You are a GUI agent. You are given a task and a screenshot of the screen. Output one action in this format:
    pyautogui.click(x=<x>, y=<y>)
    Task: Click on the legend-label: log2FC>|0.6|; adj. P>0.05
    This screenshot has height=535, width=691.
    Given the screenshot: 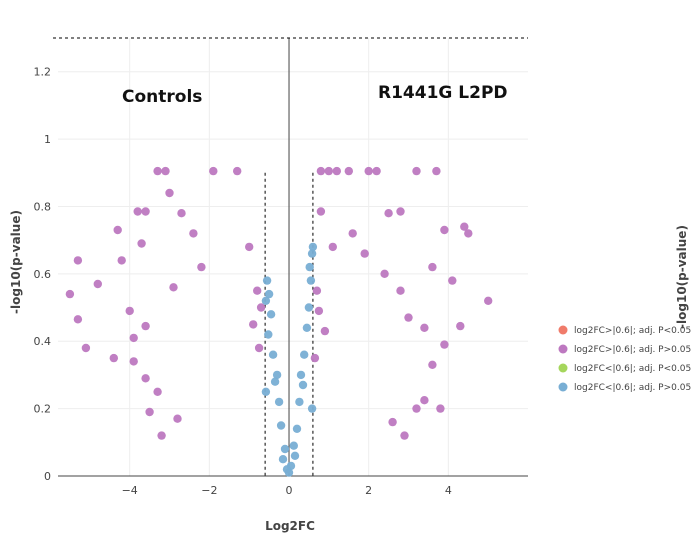 What is the action you would take?
    pyautogui.click(x=632, y=350)
    